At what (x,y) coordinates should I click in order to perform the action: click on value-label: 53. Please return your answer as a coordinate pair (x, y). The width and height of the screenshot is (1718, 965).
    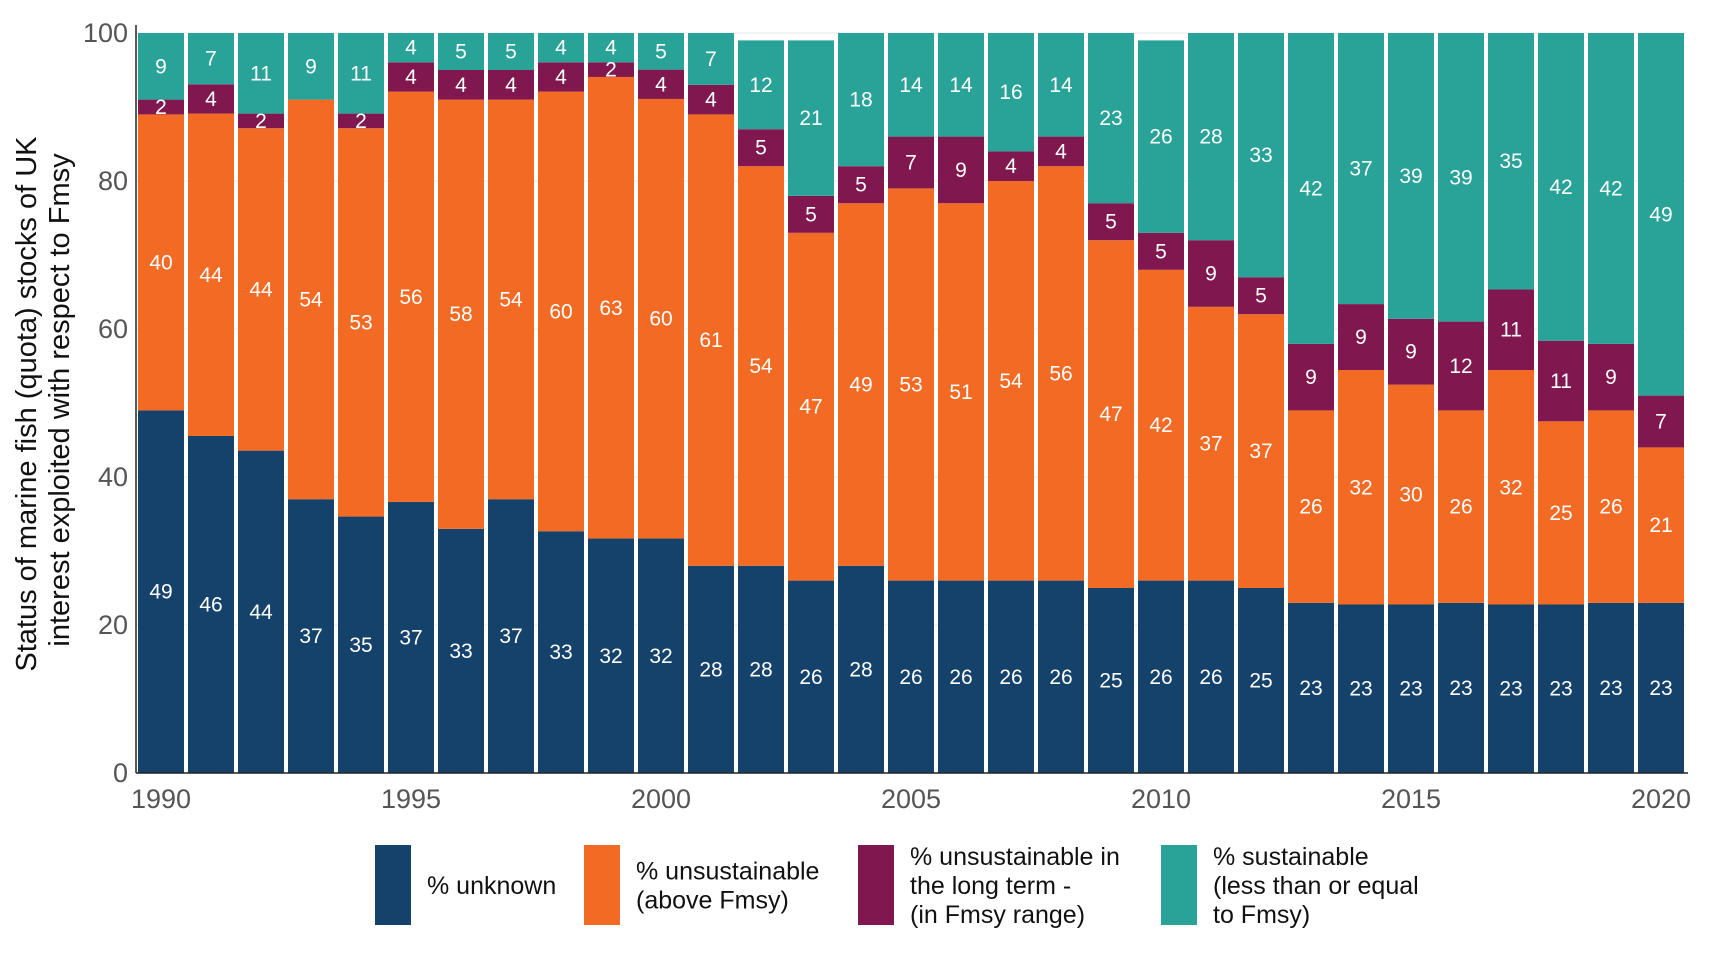
    Looking at the image, I should click on (910, 385).